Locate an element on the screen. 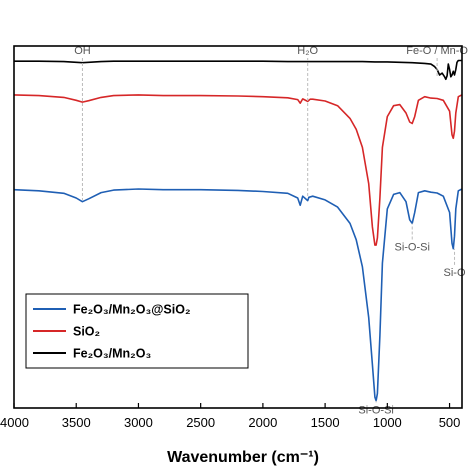  x-tick-label-6: 1000 is located at coordinates (387, 422).